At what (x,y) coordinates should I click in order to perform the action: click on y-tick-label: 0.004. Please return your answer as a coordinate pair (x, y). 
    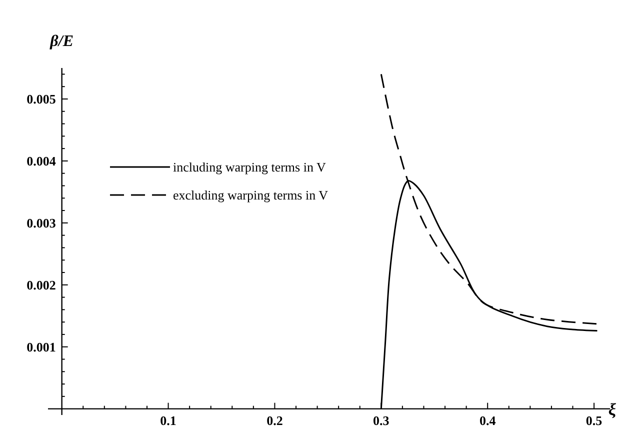
    Looking at the image, I should click on (41, 160).